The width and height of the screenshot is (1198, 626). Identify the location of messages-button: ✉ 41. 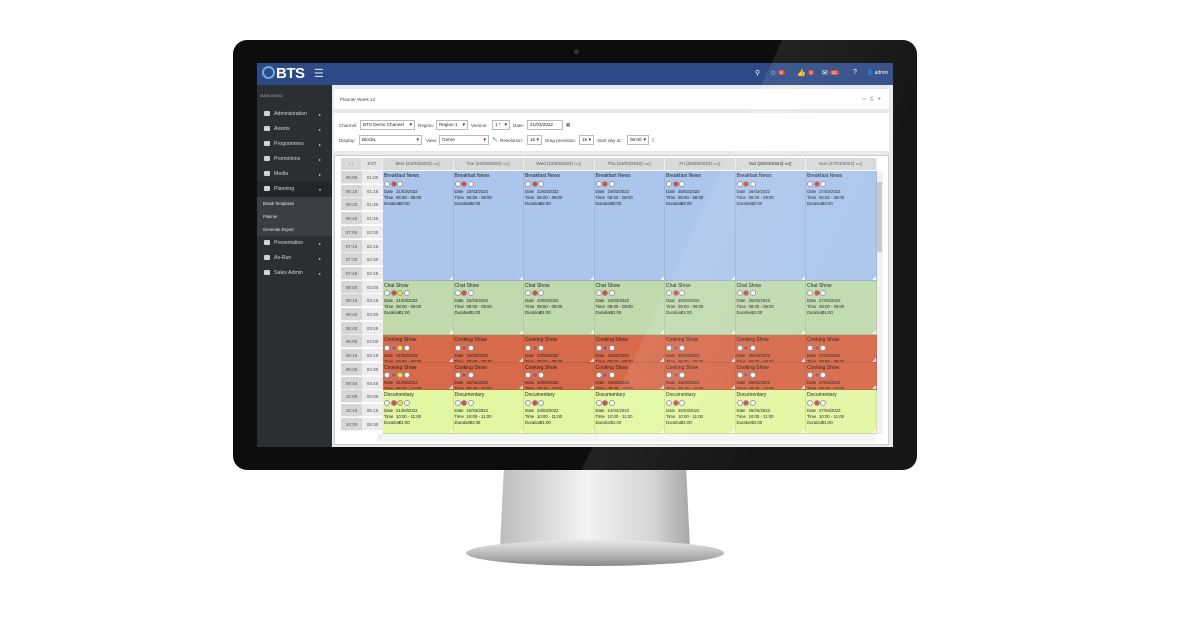
(830, 73).